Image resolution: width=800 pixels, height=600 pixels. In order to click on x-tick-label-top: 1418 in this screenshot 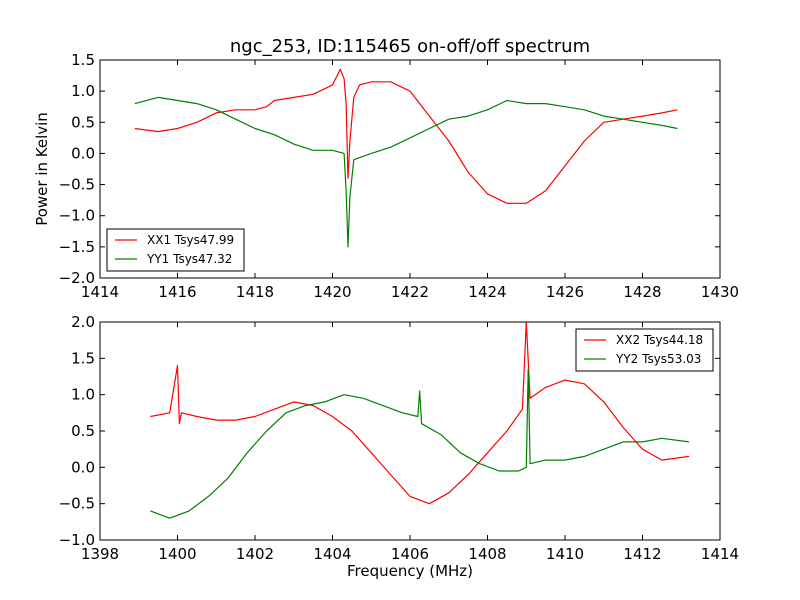, I will do `click(255, 292)`.